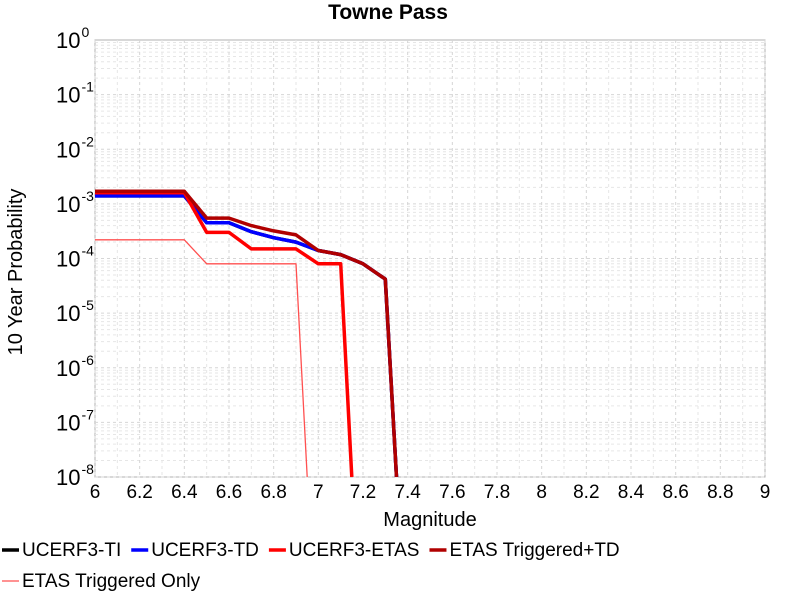  Describe the element at coordinates (430, 492) in the screenshot. I see `x-axis-ticks: 6 6.2 6.4 6.6 6.8 7 7.2 7.4 7.6 7.8 8 8.2 8.4 8.6 8.8 9` at that location.